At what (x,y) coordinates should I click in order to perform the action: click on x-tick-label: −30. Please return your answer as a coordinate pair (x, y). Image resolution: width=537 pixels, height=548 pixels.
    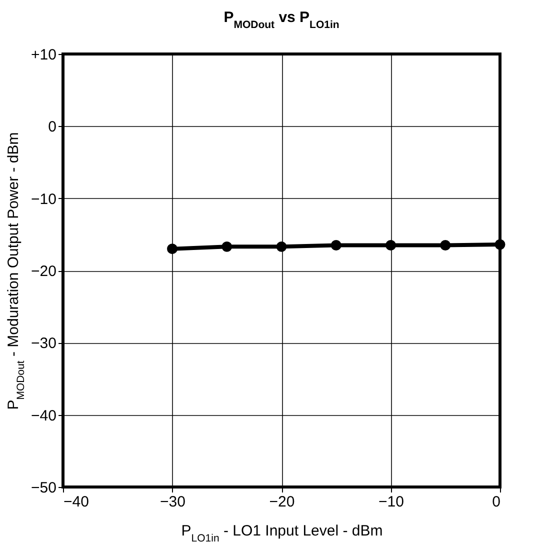
    Looking at the image, I should click on (173, 502).